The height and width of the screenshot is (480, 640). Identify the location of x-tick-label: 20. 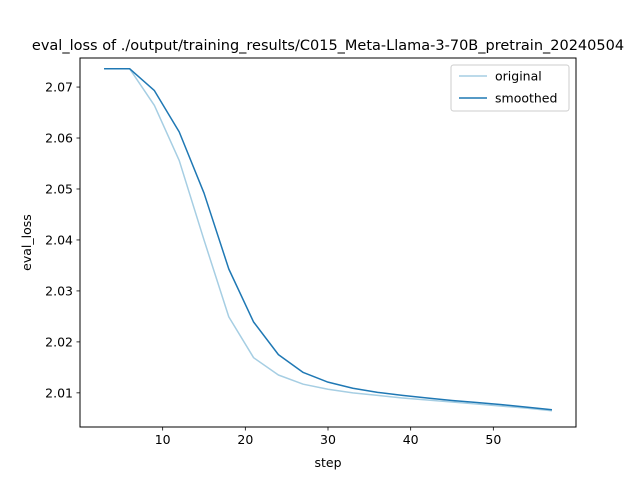
(245, 439).